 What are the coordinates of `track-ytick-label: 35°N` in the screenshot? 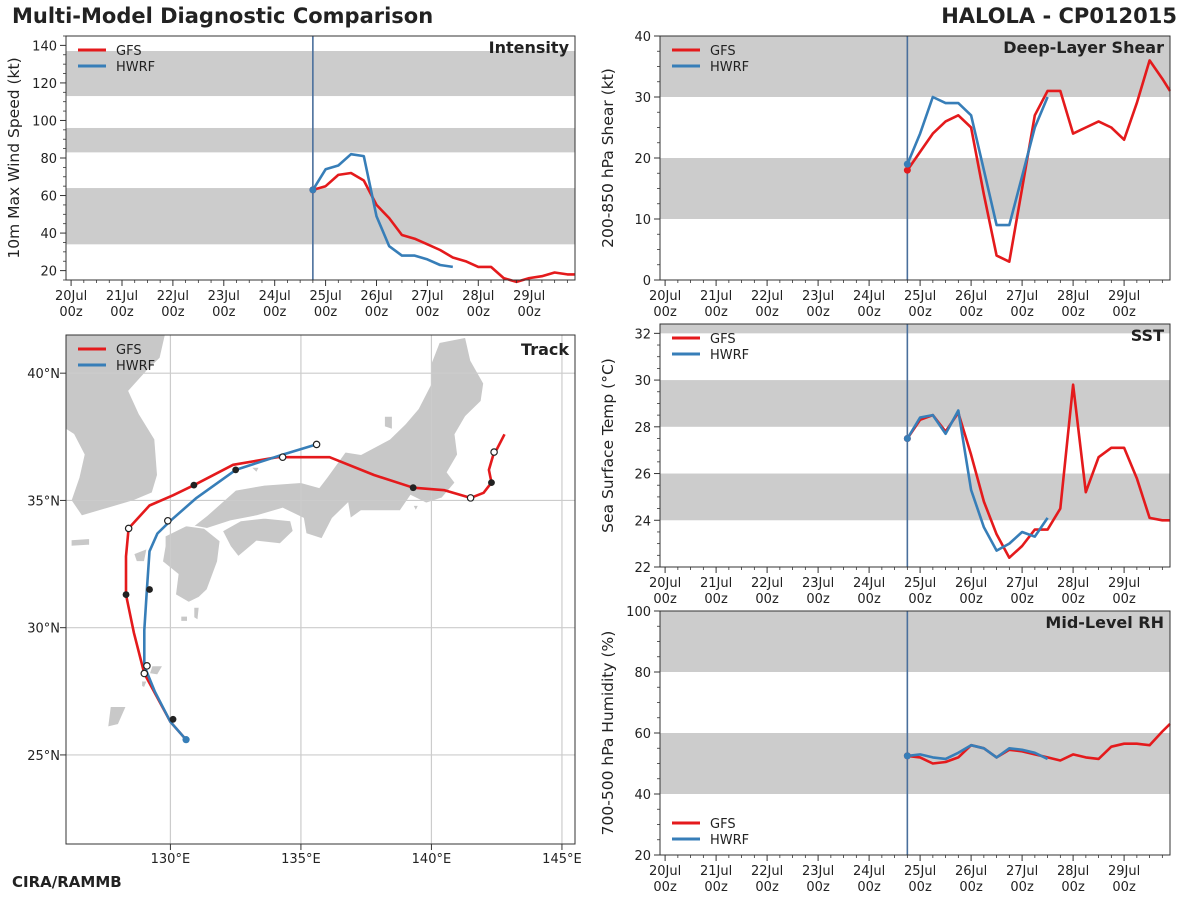 It's located at (43, 501).